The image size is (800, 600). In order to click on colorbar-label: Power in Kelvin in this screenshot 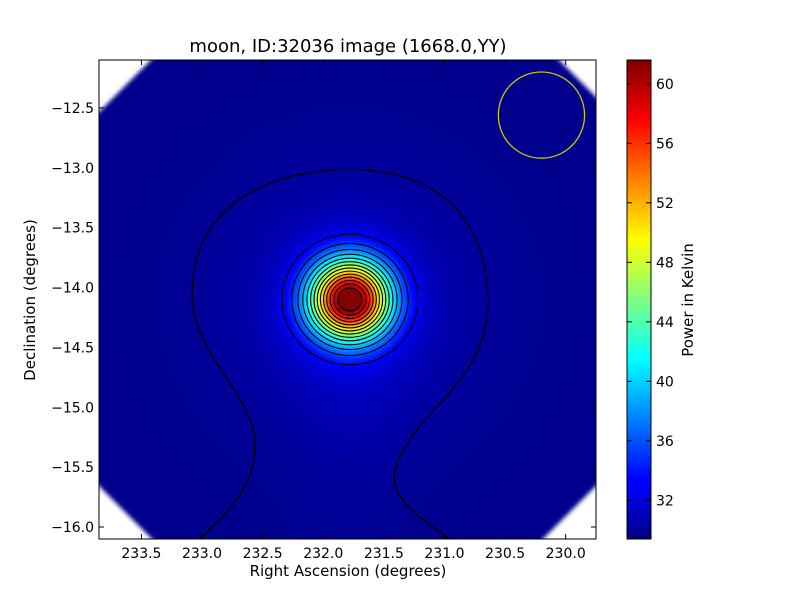, I will do `click(688, 300)`.